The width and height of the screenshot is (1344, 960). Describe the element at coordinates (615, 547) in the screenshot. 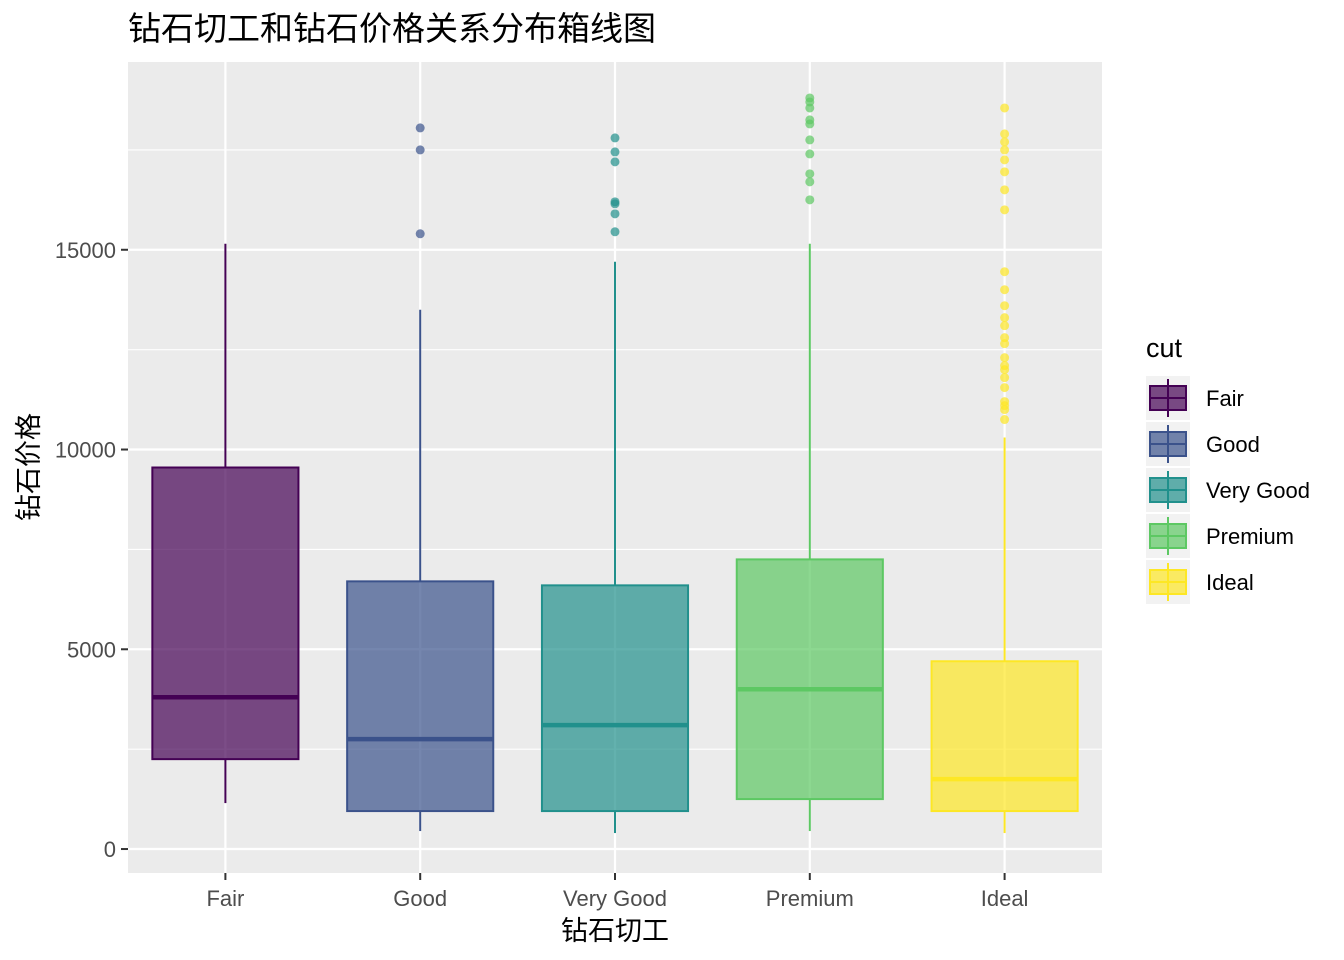

I see `box-very-good` at that location.